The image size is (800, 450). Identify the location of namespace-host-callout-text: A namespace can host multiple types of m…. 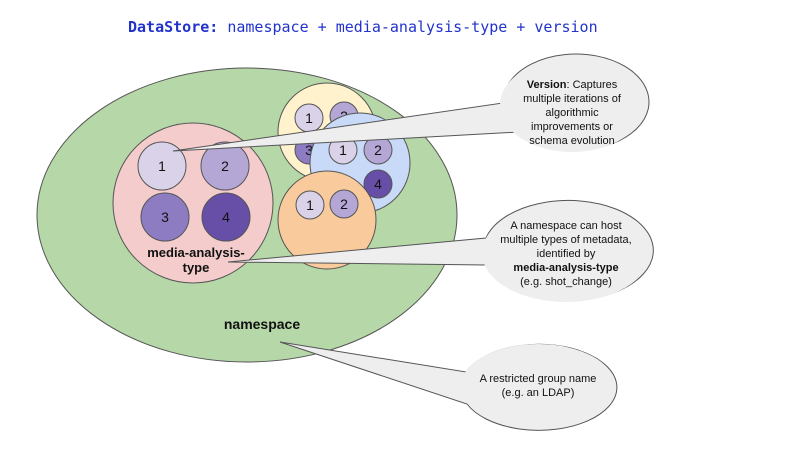
(566, 240).